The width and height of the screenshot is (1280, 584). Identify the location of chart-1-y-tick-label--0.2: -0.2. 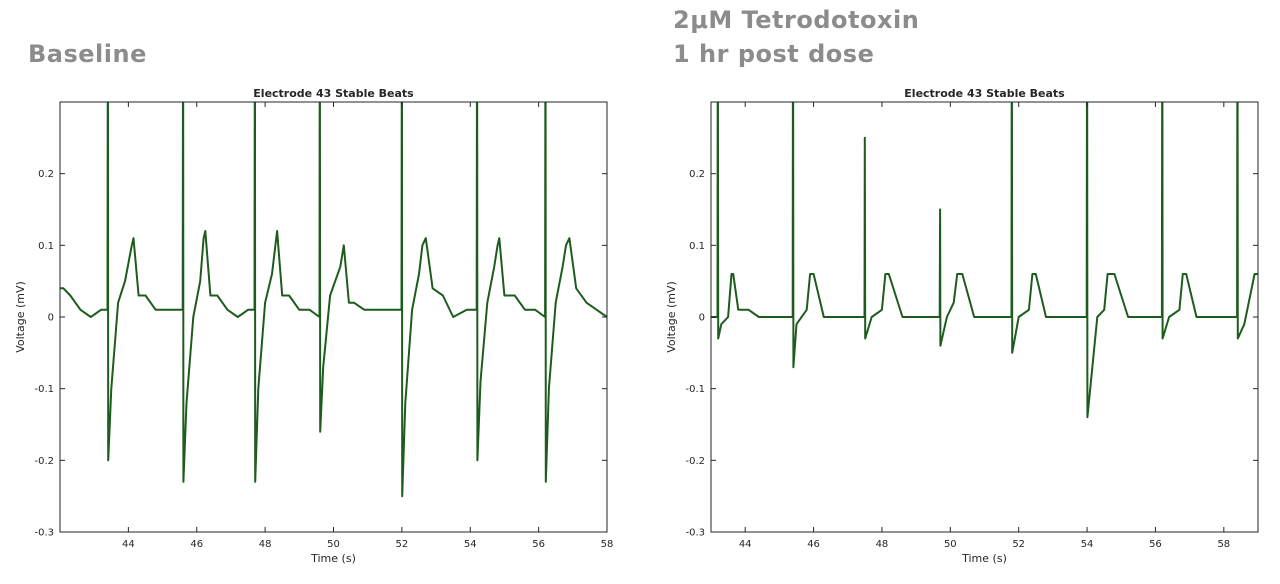
(695, 461).